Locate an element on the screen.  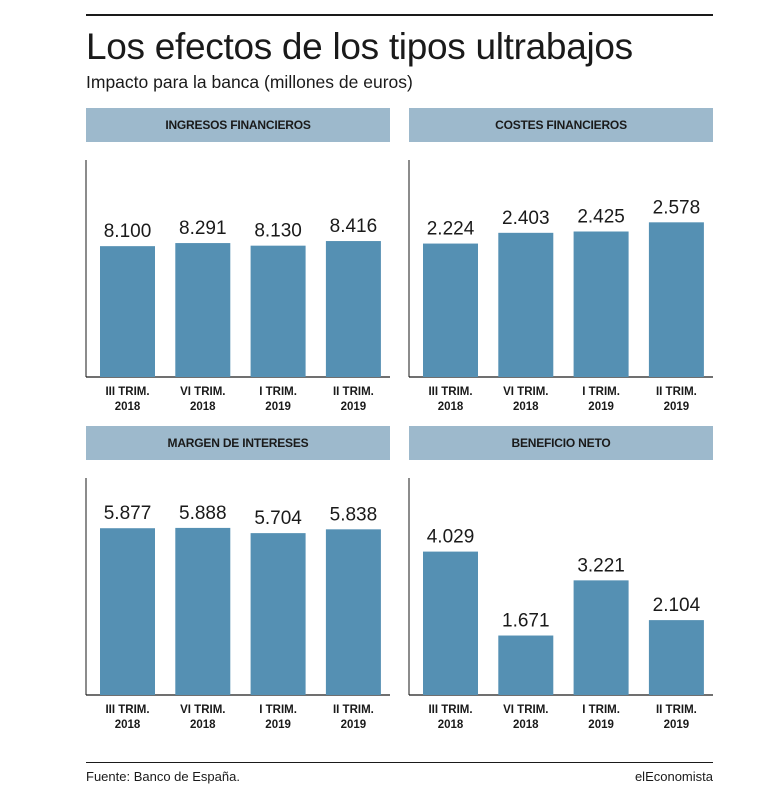
value-label: 2.403 is located at coordinates (526, 218).